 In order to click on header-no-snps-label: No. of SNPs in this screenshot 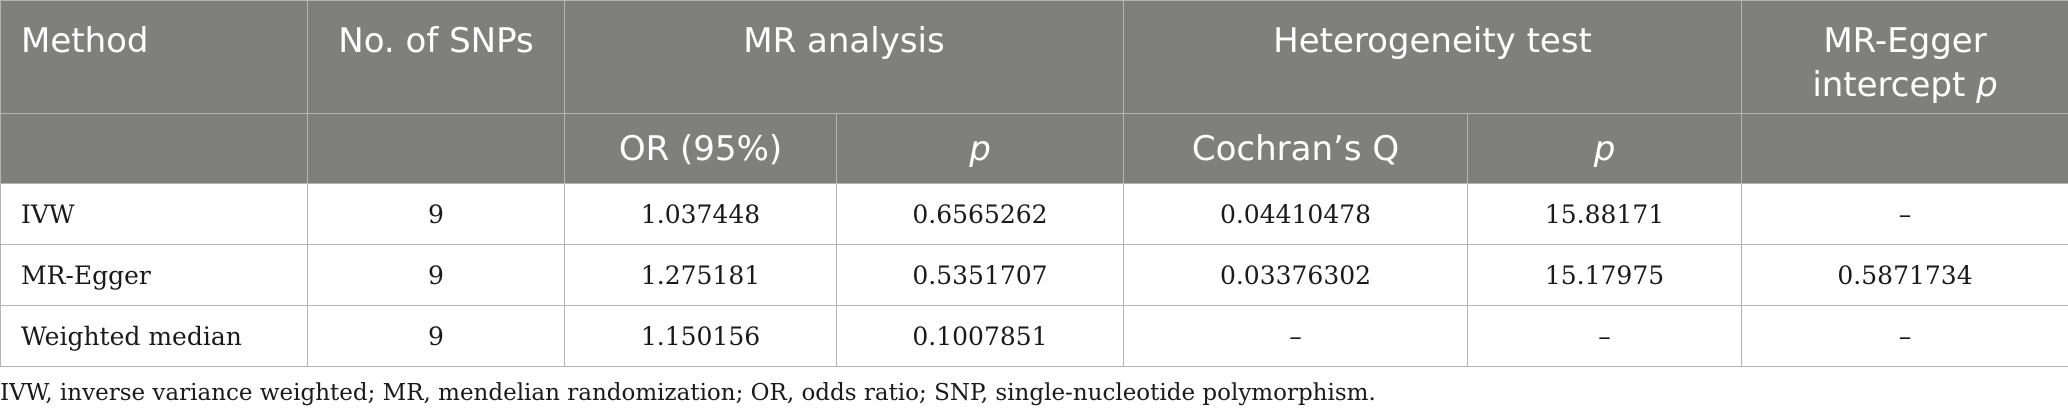, I will do `click(436, 41)`.